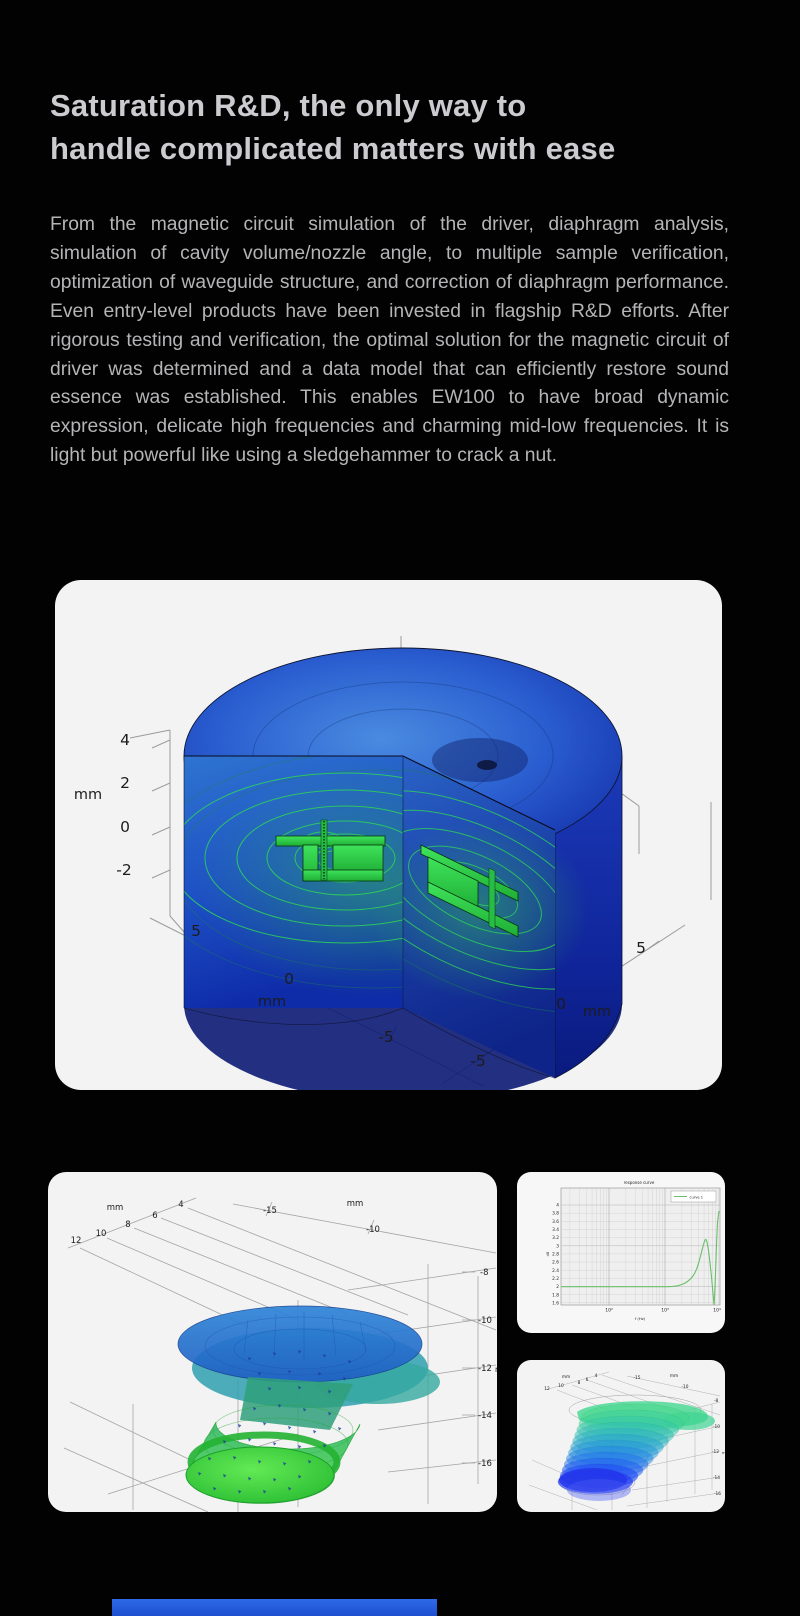 Image resolution: width=800 pixels, height=1616 pixels. Describe the element at coordinates (557, 1206) in the screenshot. I see `svg-text: 4` at that location.